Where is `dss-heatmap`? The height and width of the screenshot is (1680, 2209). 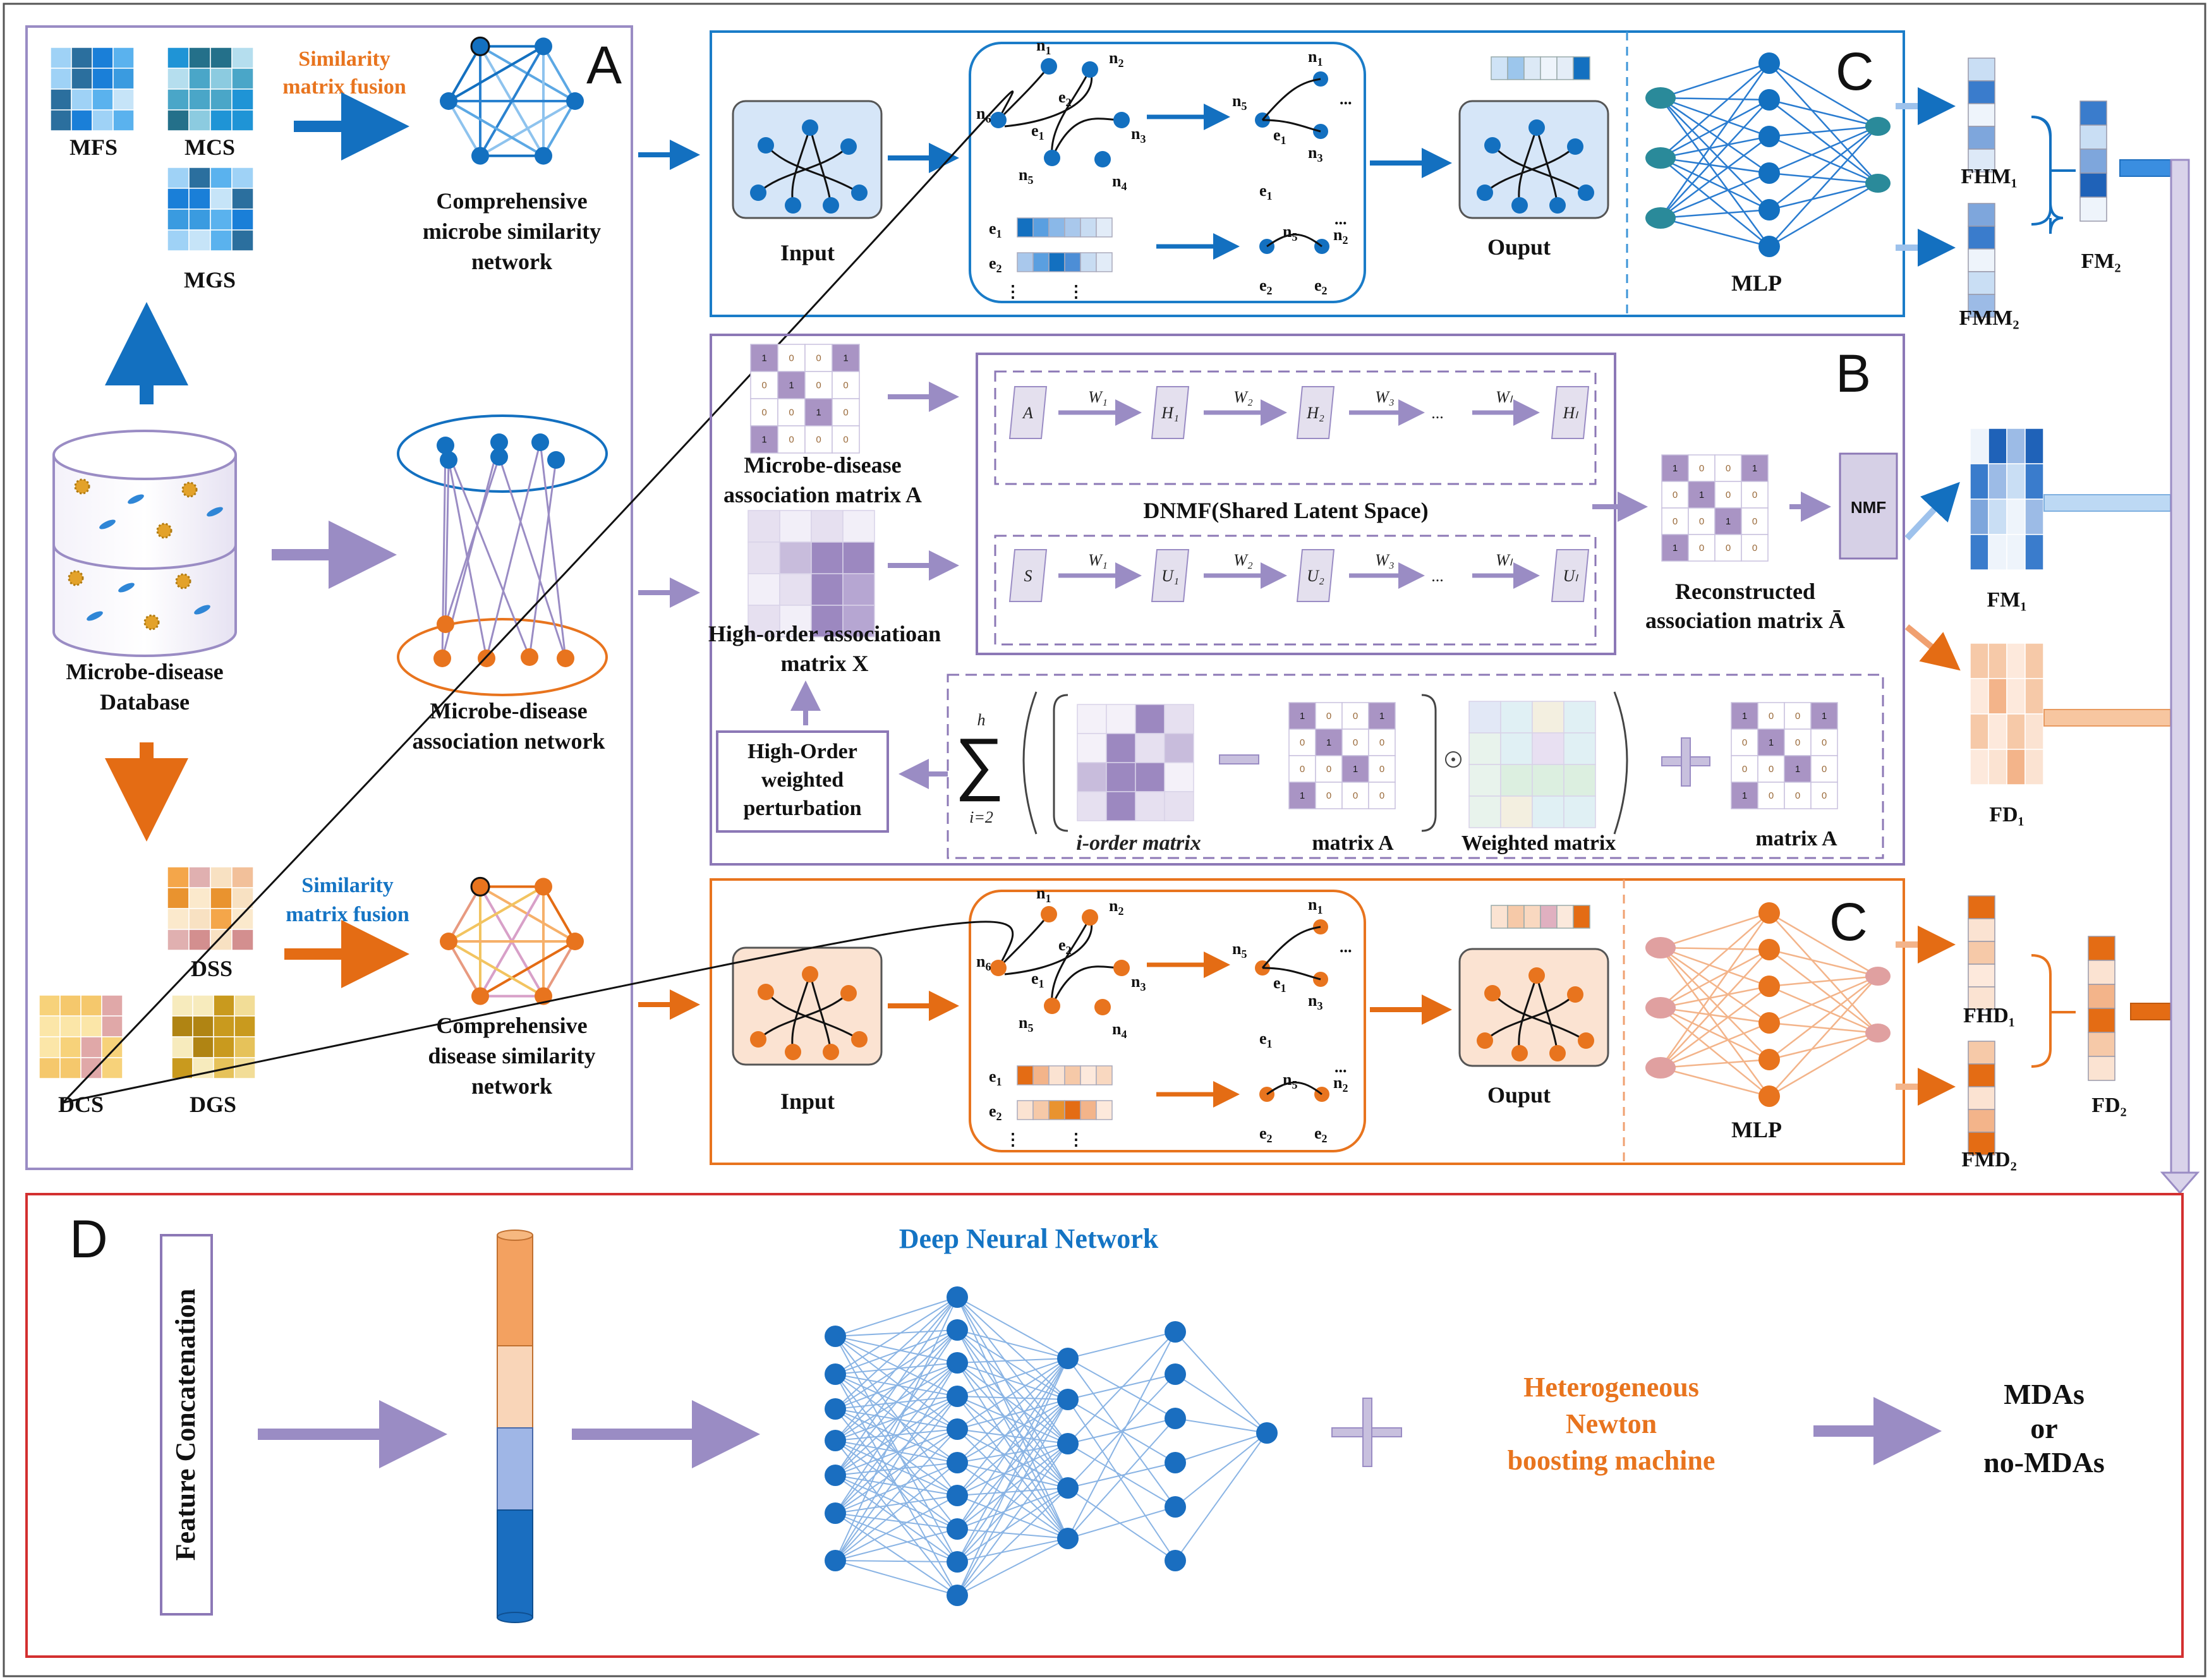 dss-heatmap is located at coordinates (210, 908).